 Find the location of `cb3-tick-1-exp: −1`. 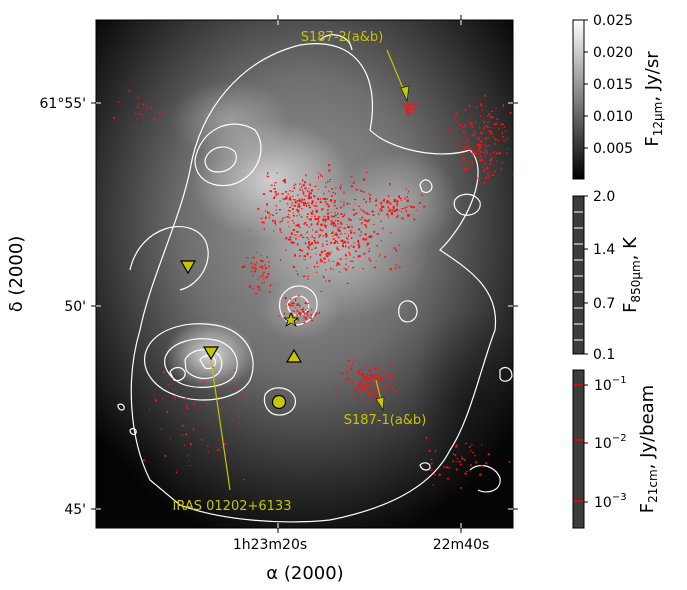

cb3-tick-1-exp: −1 is located at coordinates (619, 380).